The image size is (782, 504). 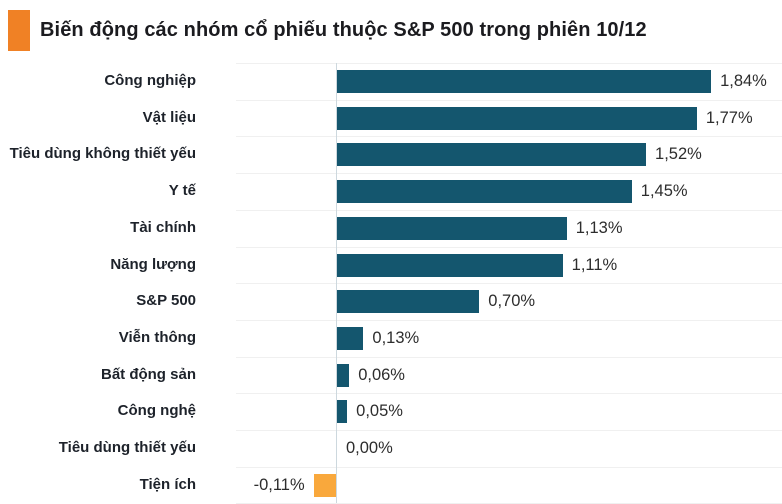 What do you see at coordinates (664, 191) in the screenshot?
I see `value-label: 1,45%` at bounding box center [664, 191].